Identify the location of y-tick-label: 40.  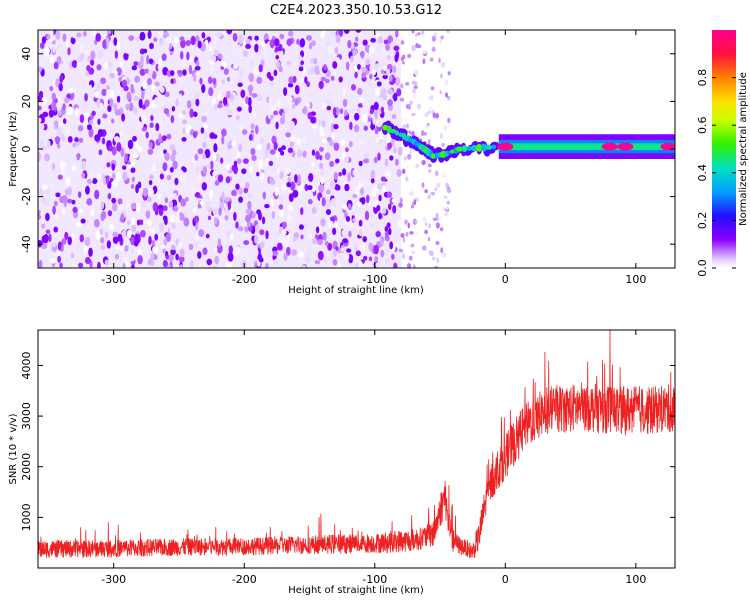
(26, 54).